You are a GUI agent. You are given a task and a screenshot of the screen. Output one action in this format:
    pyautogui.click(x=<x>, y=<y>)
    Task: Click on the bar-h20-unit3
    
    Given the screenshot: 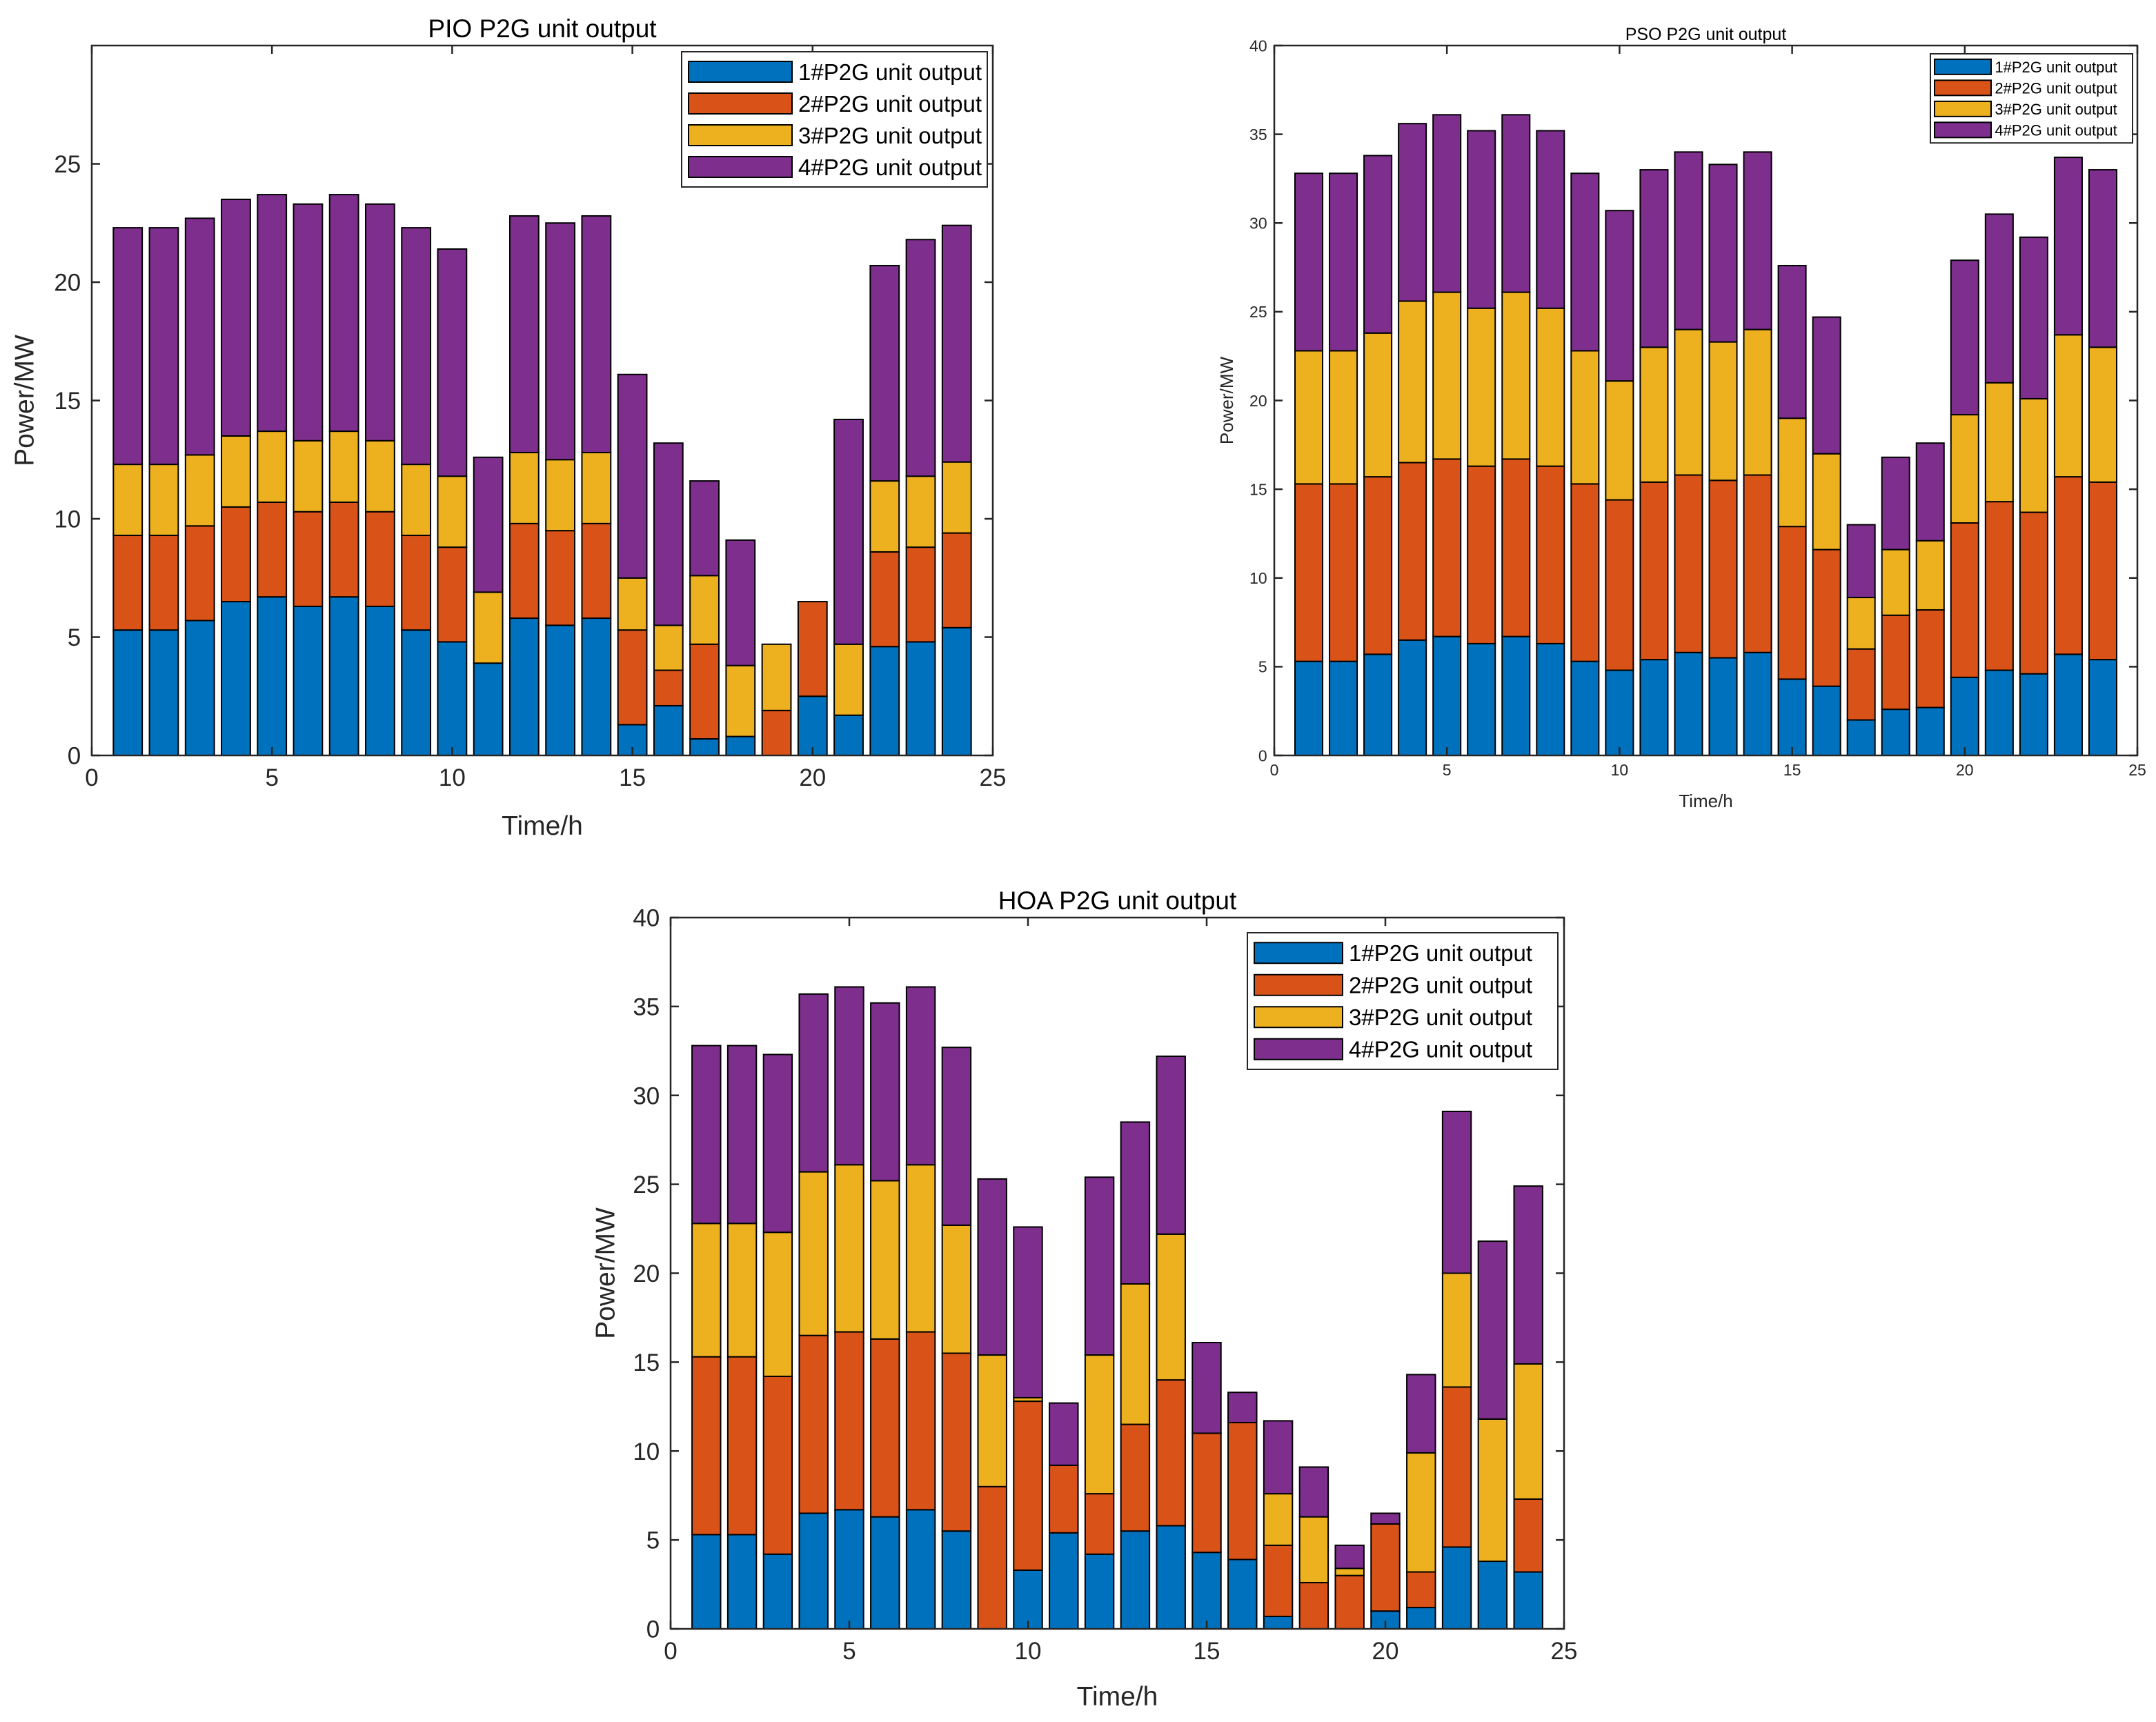 What is the action you would take?
    pyautogui.click(x=1964, y=469)
    